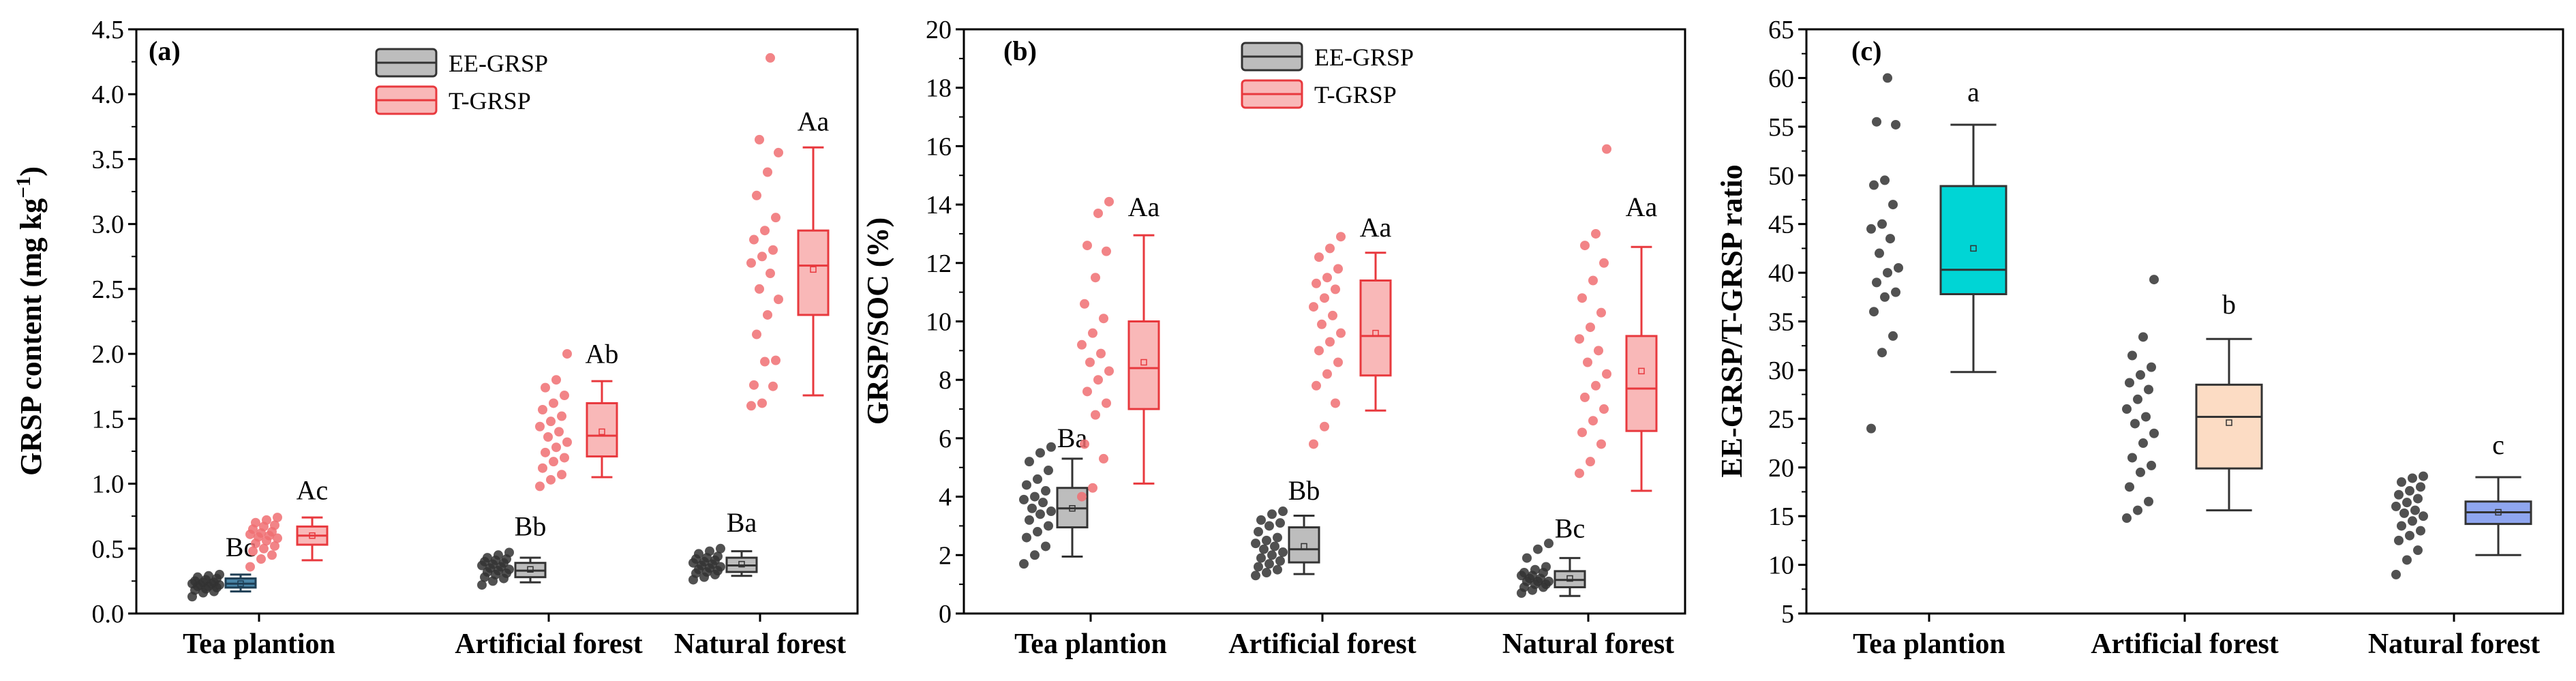  Describe the element at coordinates (1091, 644) in the screenshot. I see `x-tick-label: Tea plantion` at that location.